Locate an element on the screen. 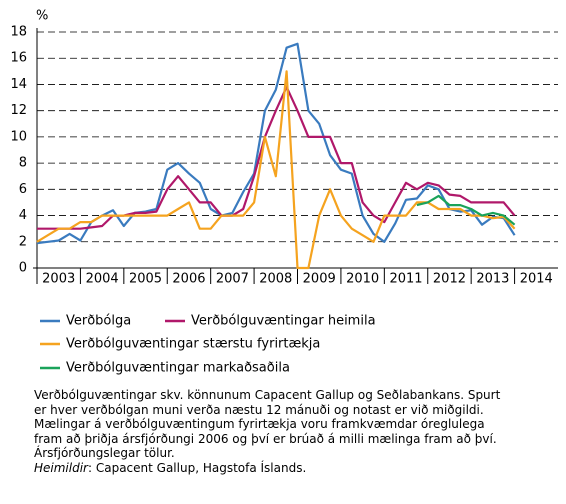  y-tick-label: 18 is located at coordinates (18, 32).